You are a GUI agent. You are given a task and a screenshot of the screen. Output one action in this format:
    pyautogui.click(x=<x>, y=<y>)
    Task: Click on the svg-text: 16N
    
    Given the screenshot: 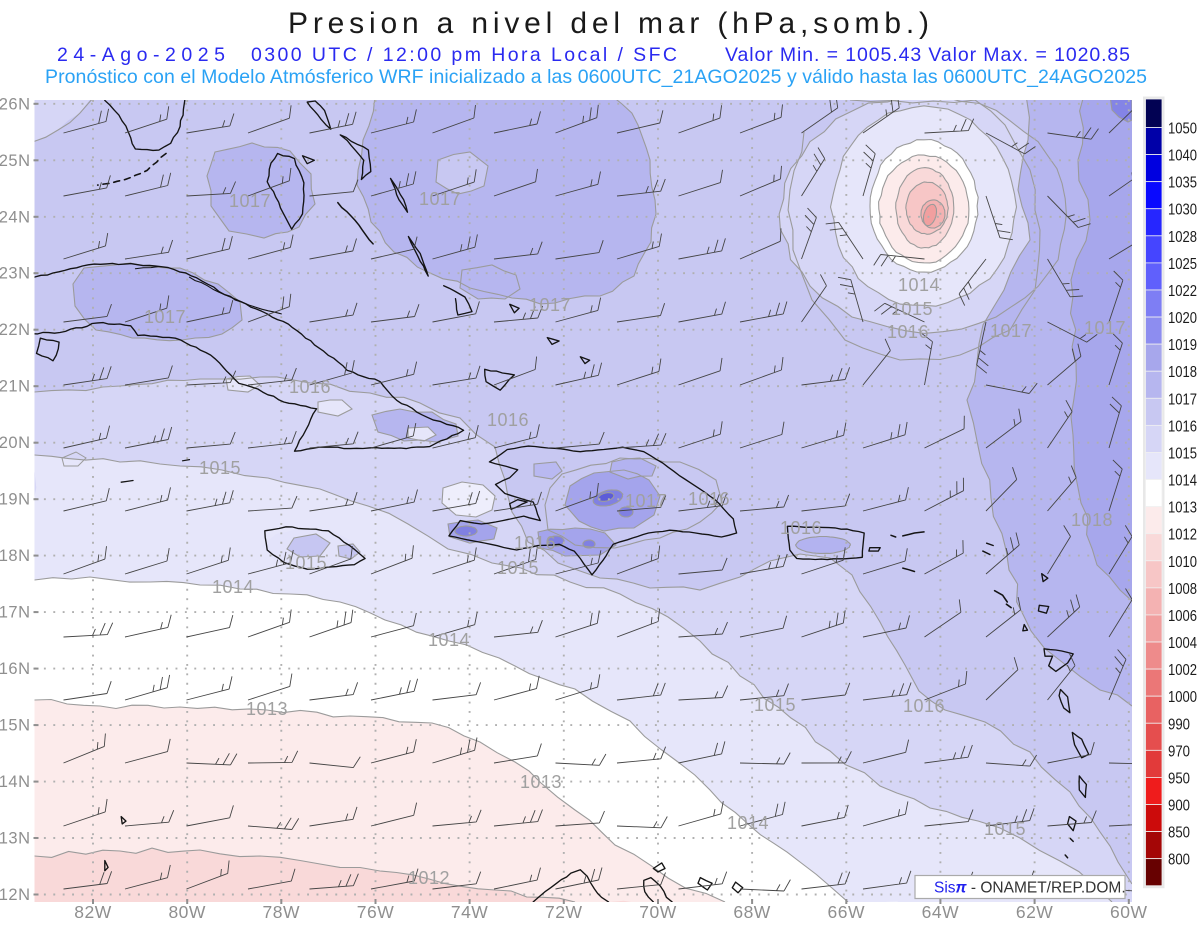 What is the action you would take?
    pyautogui.click(x=15, y=669)
    